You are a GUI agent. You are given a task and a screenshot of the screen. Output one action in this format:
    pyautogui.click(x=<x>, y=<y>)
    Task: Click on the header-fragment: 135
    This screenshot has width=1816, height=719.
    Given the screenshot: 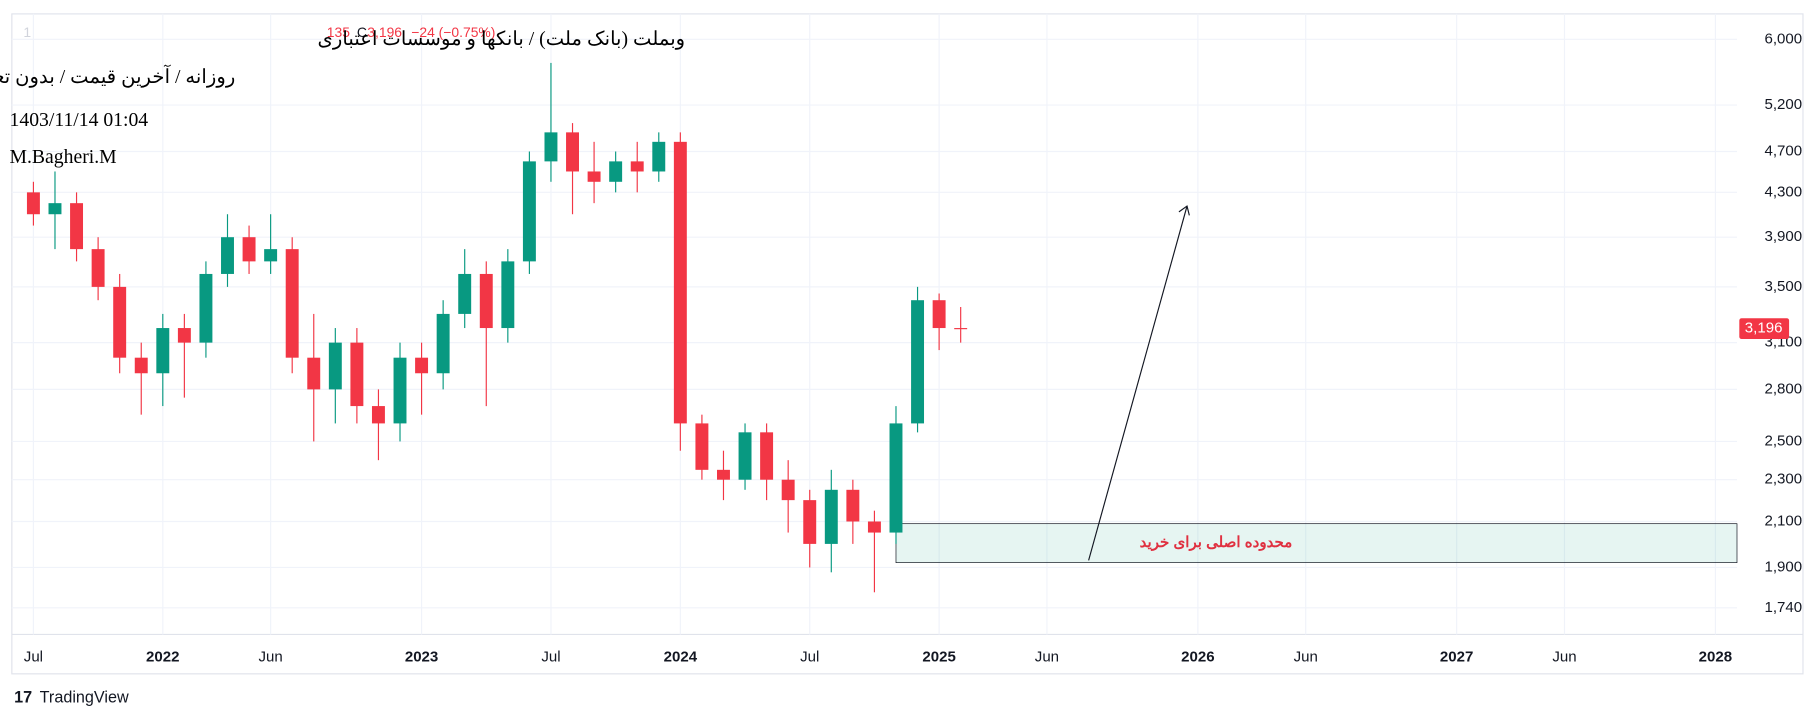 What is the action you would take?
    pyautogui.click(x=338, y=32)
    